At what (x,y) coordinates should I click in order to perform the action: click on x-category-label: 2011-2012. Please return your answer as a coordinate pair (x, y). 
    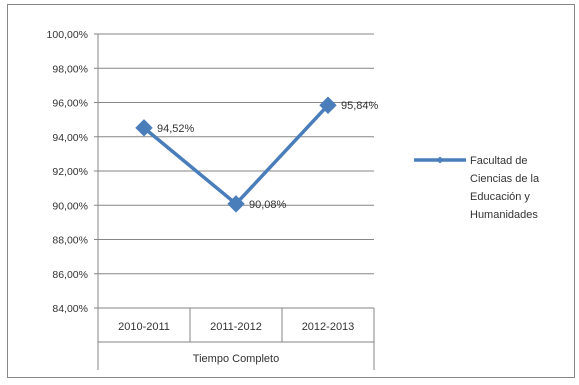
    Looking at the image, I should click on (236, 327).